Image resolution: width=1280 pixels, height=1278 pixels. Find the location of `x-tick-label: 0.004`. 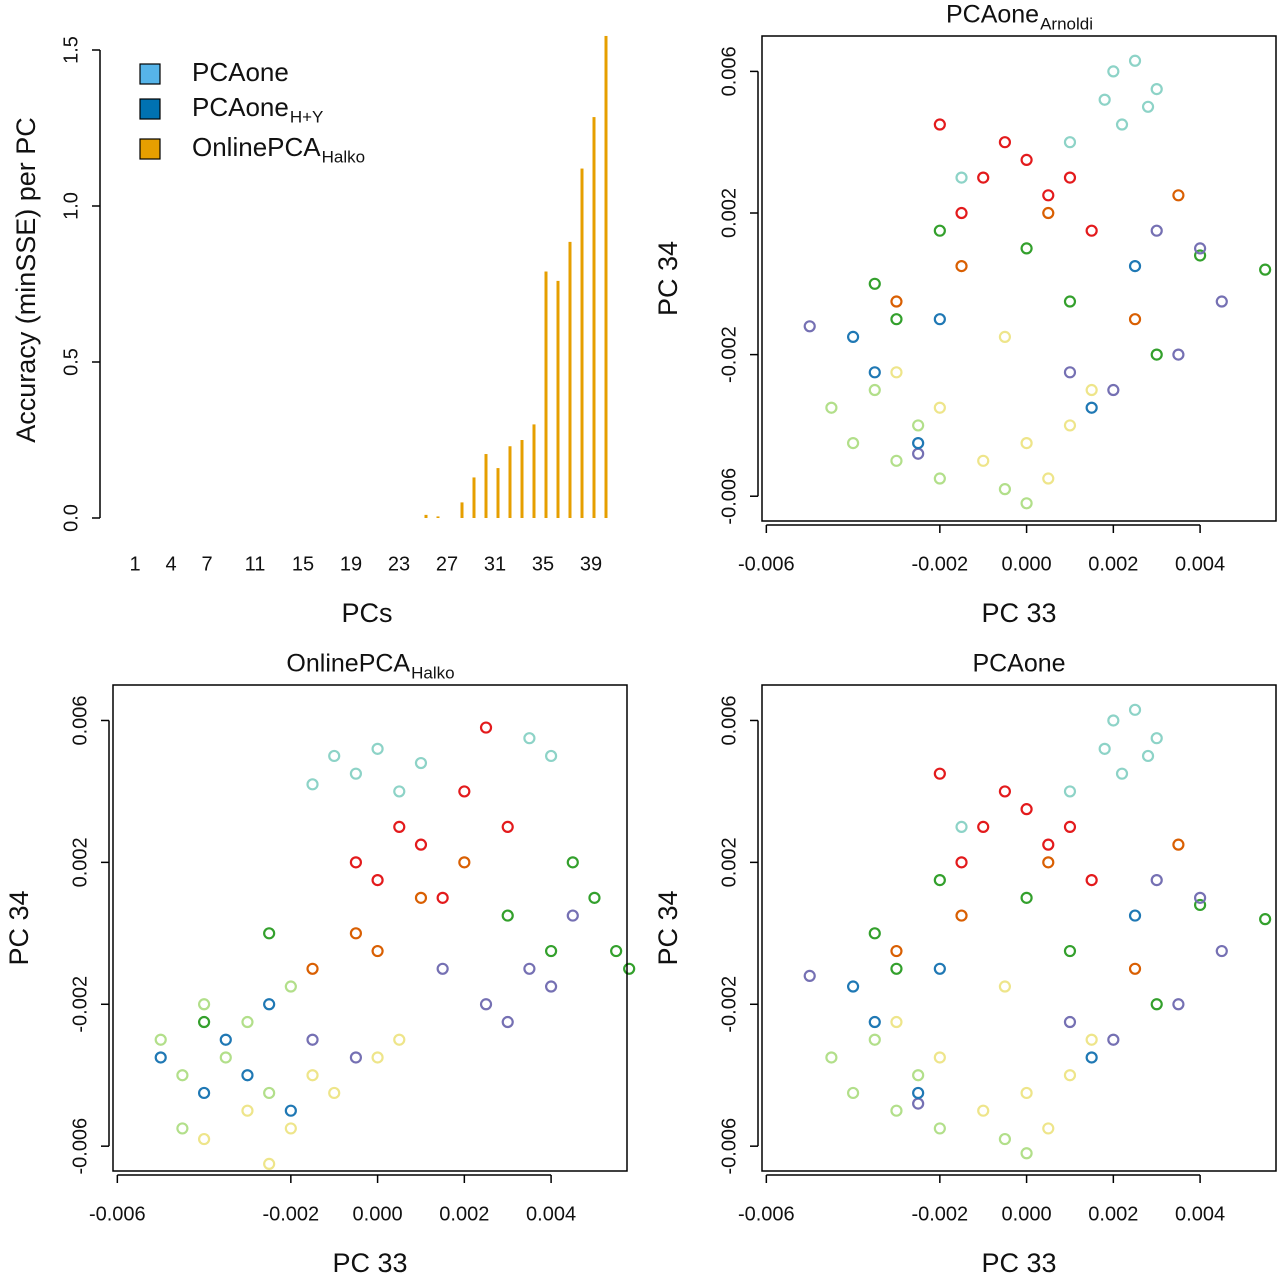

x-tick-label: 0.004 is located at coordinates (551, 1214).